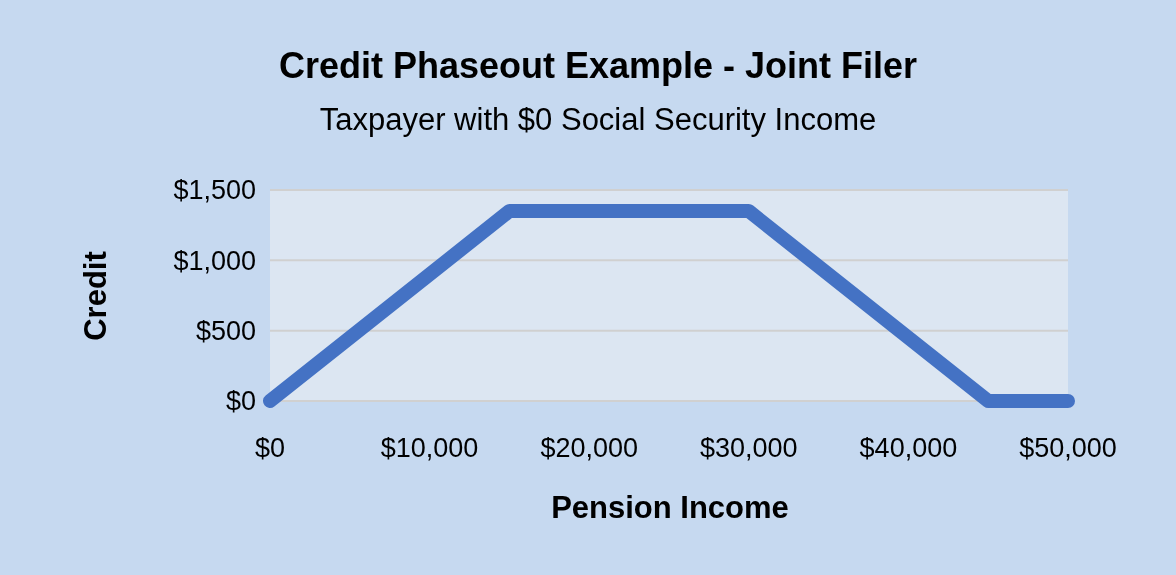 The height and width of the screenshot is (575, 1176). I want to click on x-tick-label: $30,000, so click(749, 448).